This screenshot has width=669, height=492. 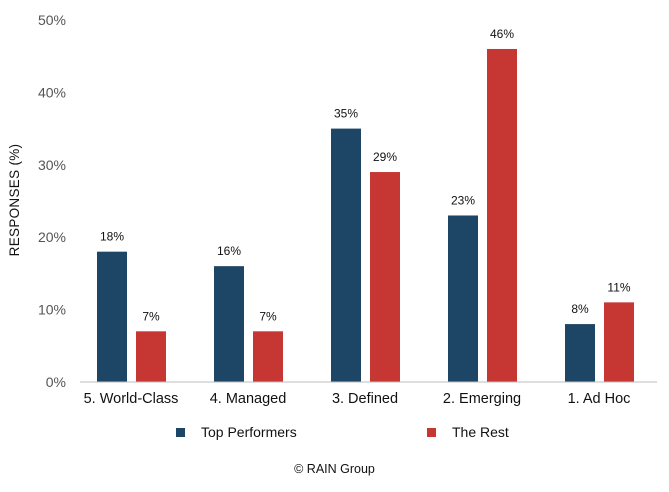 What do you see at coordinates (180, 432) in the screenshot?
I see `legend-swatch-top-performers` at bounding box center [180, 432].